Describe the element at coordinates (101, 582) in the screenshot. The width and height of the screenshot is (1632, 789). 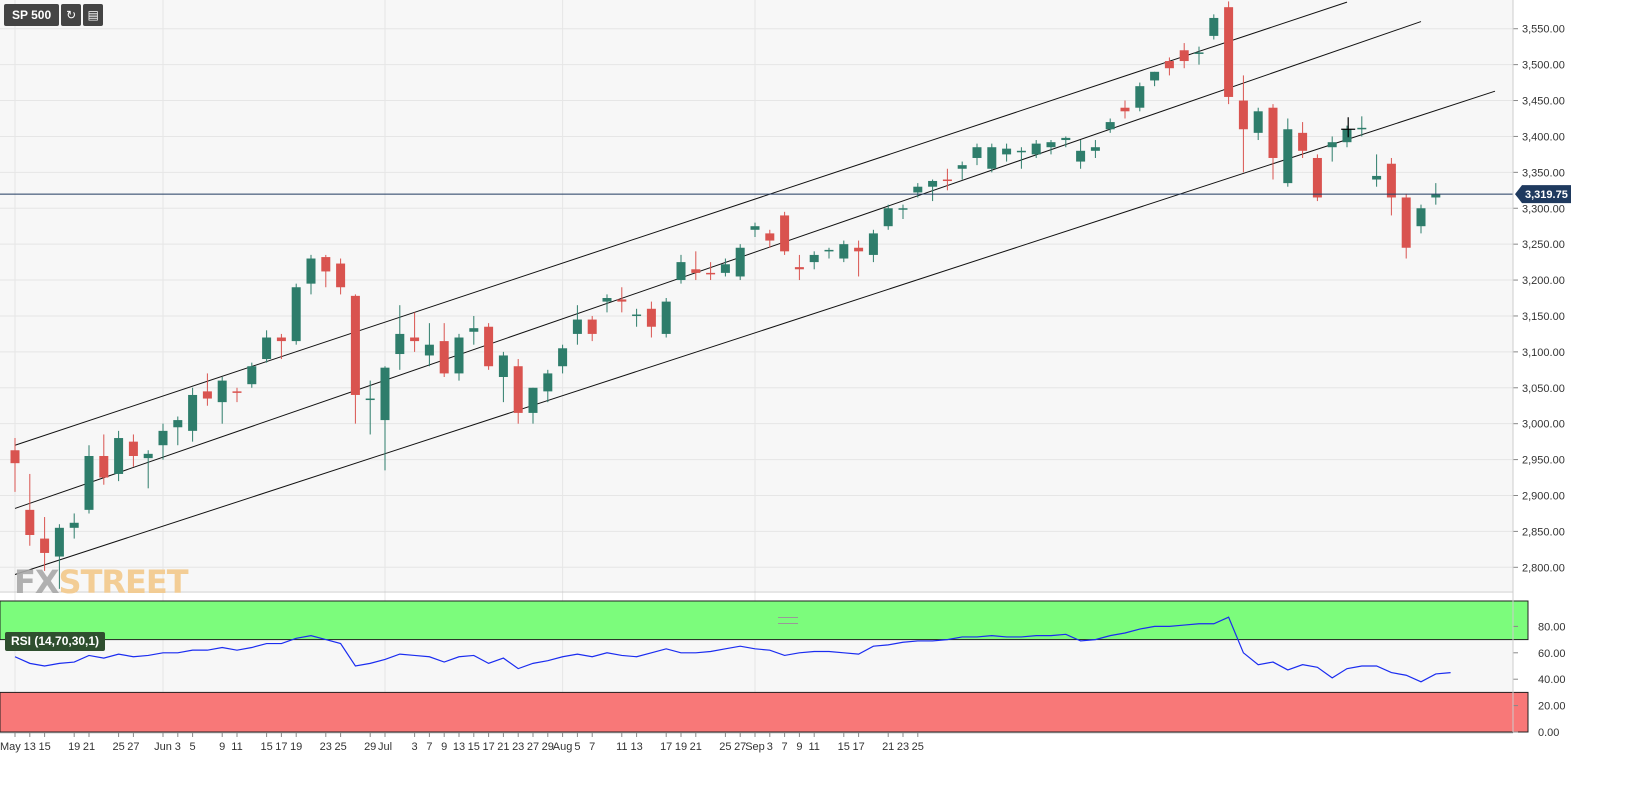
I see `fxstreet-watermark: FXSTREET` at that location.